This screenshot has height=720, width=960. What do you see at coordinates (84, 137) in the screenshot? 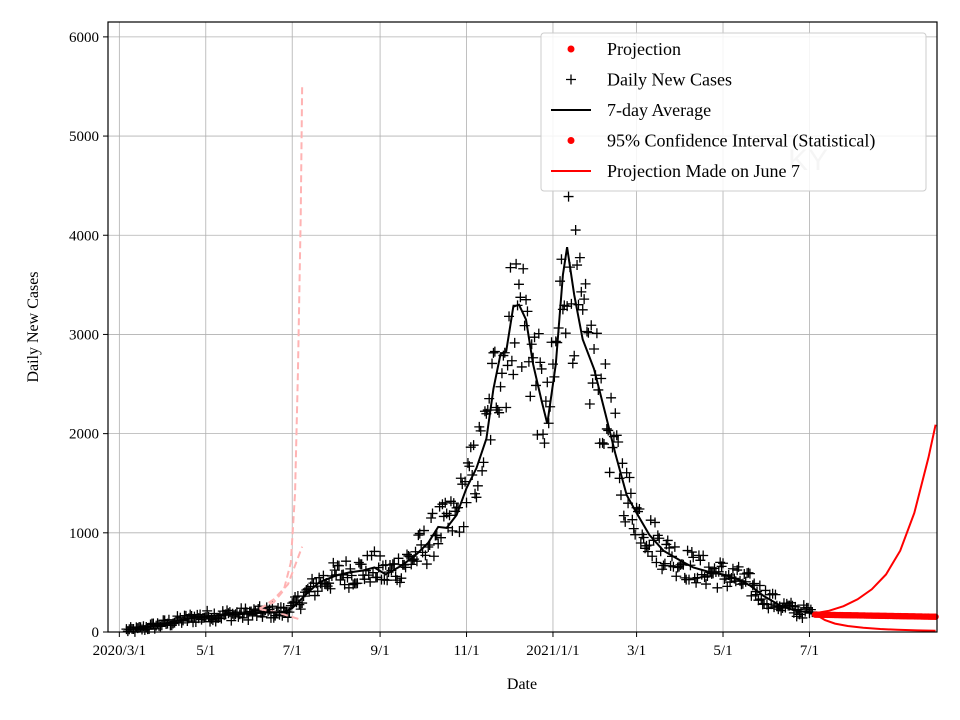
I see `y-tick-label: 5000` at bounding box center [84, 137].